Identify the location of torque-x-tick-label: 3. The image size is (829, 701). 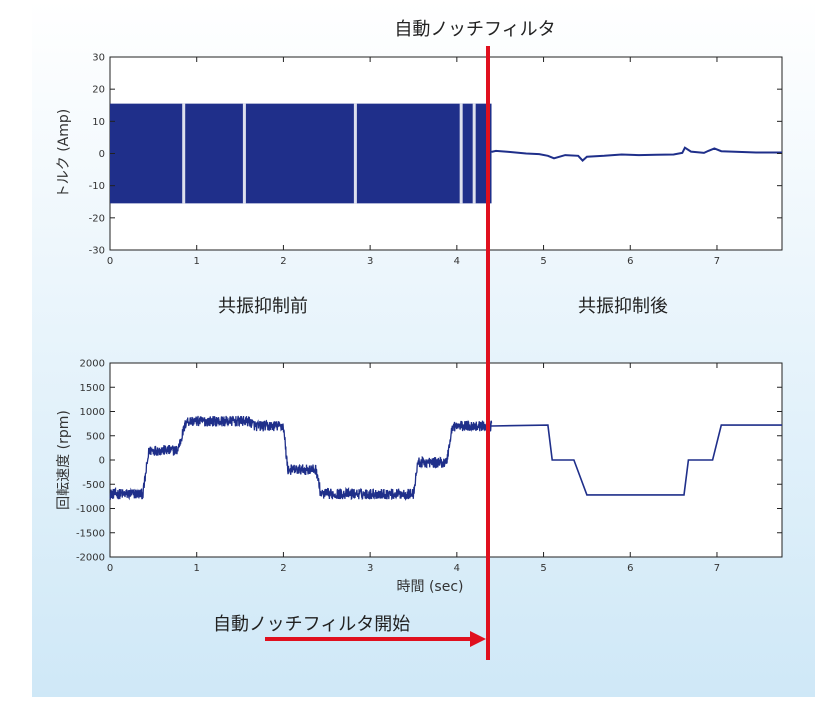
(370, 261).